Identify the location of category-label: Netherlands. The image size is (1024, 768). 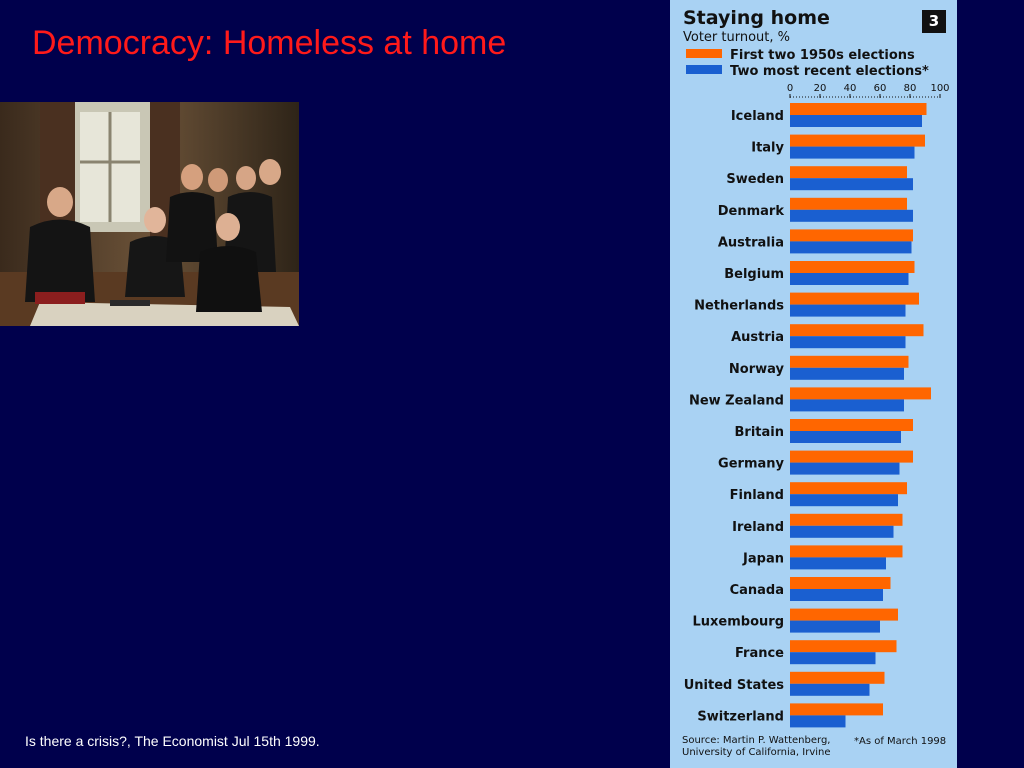
(739, 306).